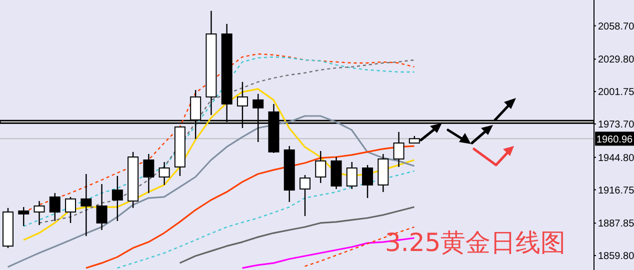  Describe the element at coordinates (616, 158) in the screenshot. I see `y-tick-label: 1944.80` at that location.